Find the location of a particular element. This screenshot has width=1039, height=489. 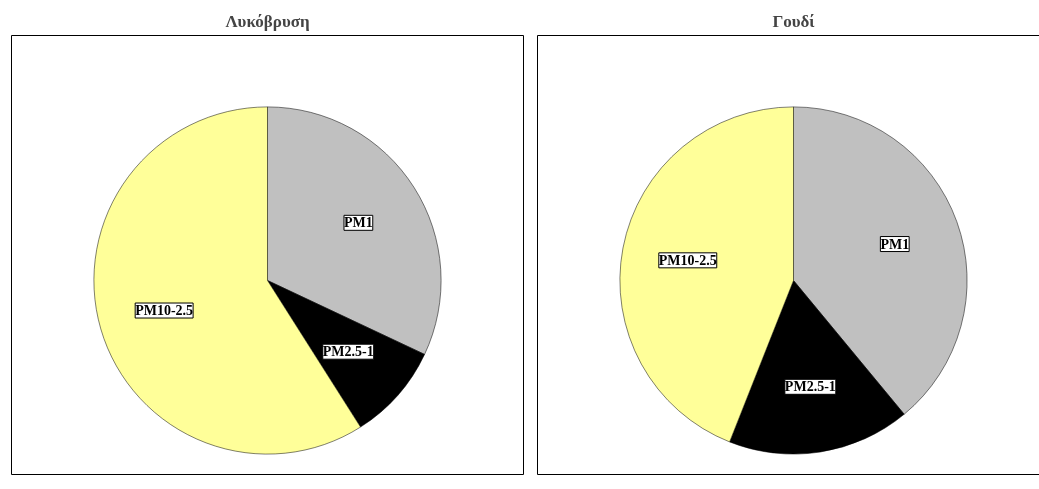

chart-title: Λυκόβρυση is located at coordinates (267, 21).